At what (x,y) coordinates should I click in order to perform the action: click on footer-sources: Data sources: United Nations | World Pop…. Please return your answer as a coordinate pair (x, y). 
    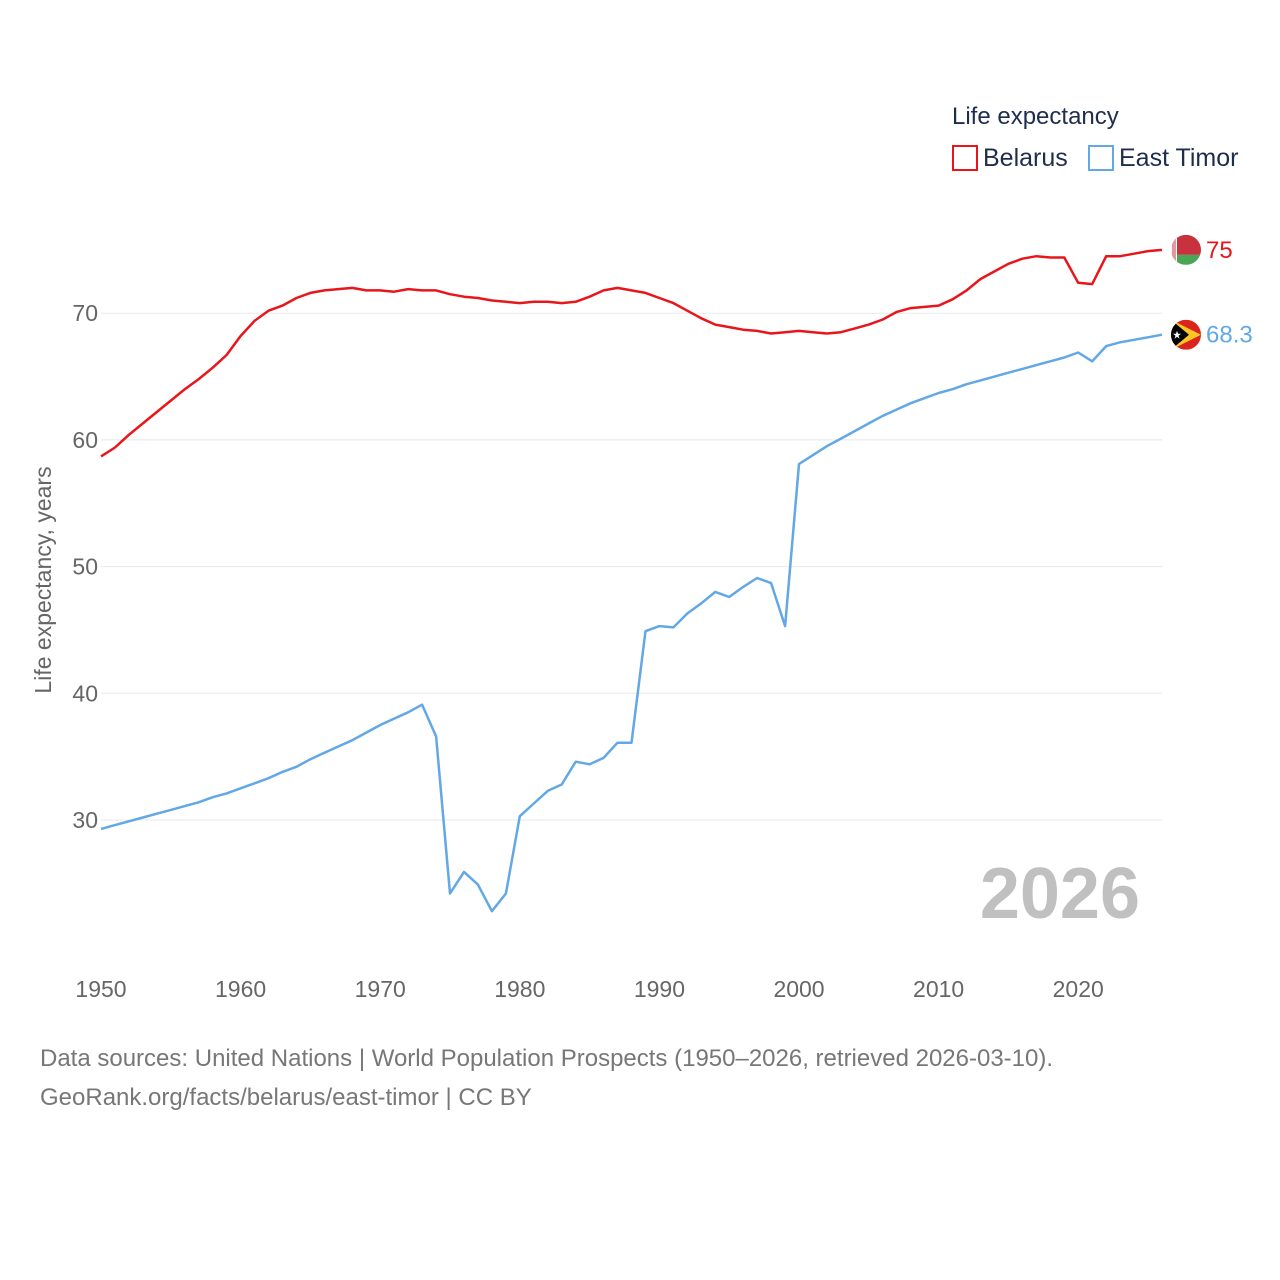
    Looking at the image, I should click on (547, 1058).